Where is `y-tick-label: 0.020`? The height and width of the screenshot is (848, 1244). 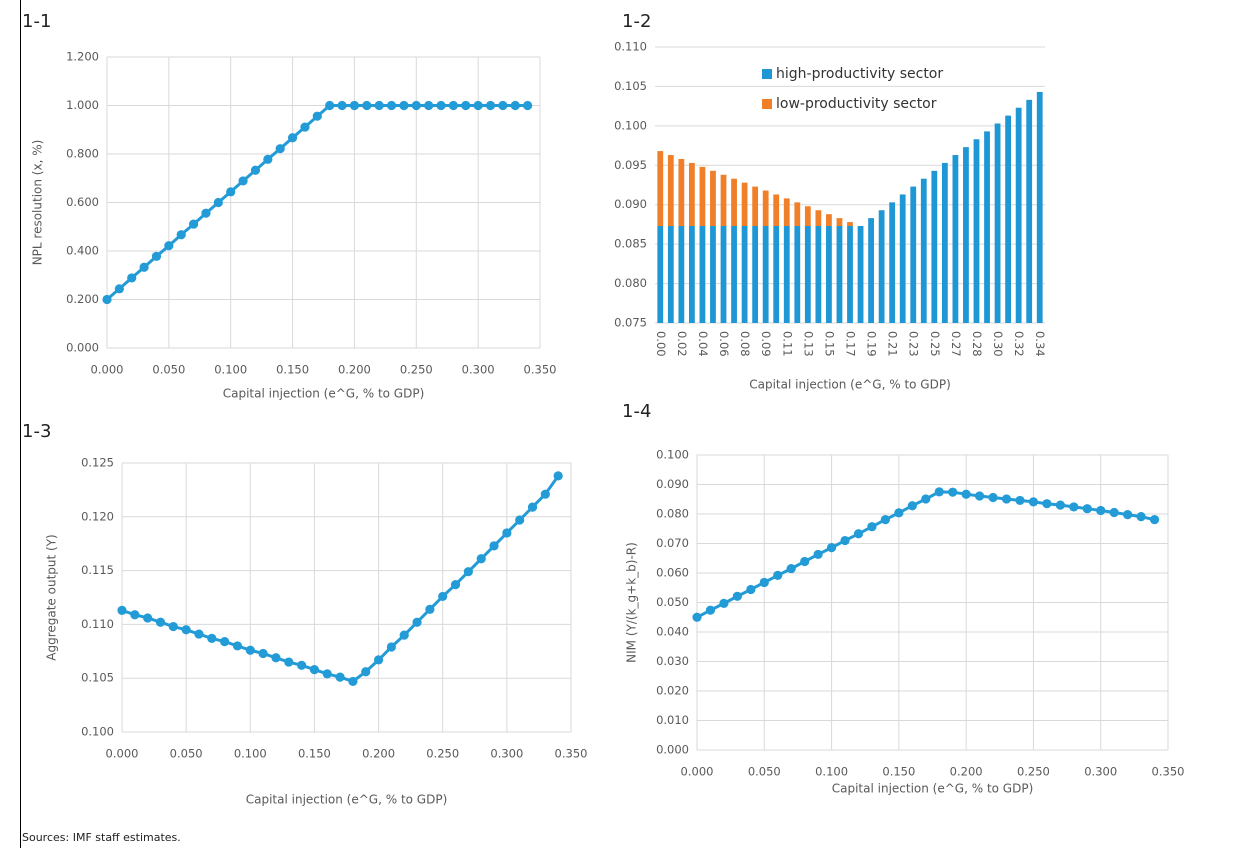
y-tick-label: 0.020 is located at coordinates (672, 691).